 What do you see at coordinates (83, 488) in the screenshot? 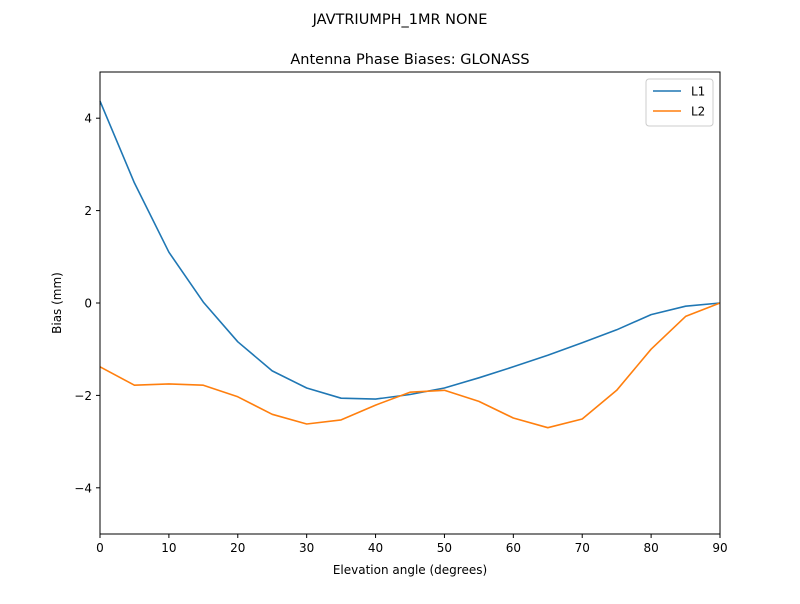
I see `y-tick-label: −4` at bounding box center [83, 488].